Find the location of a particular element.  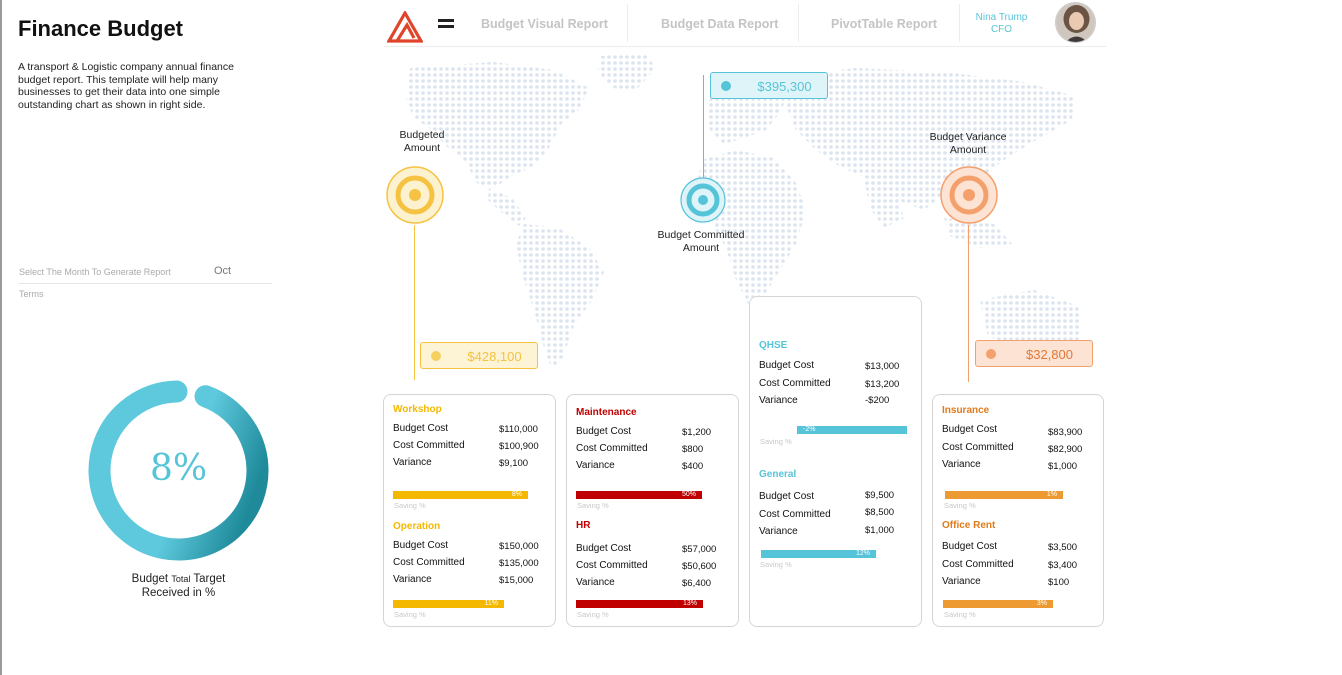

ring-caption-prefix: Budget is located at coordinates (150, 579).